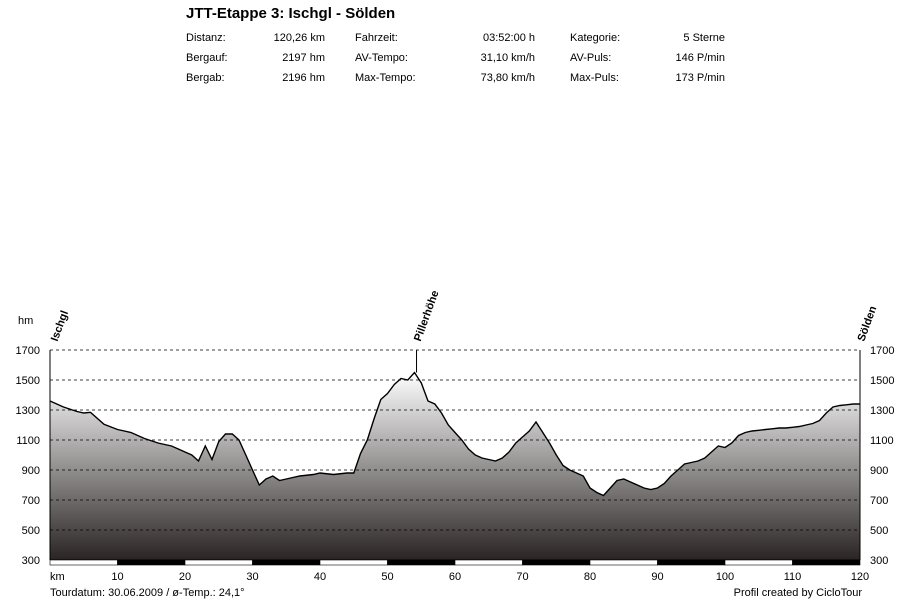 This screenshot has height=600, width=910. What do you see at coordinates (31, 561) in the screenshot?
I see `y-tick-label-left-300: 300` at bounding box center [31, 561].